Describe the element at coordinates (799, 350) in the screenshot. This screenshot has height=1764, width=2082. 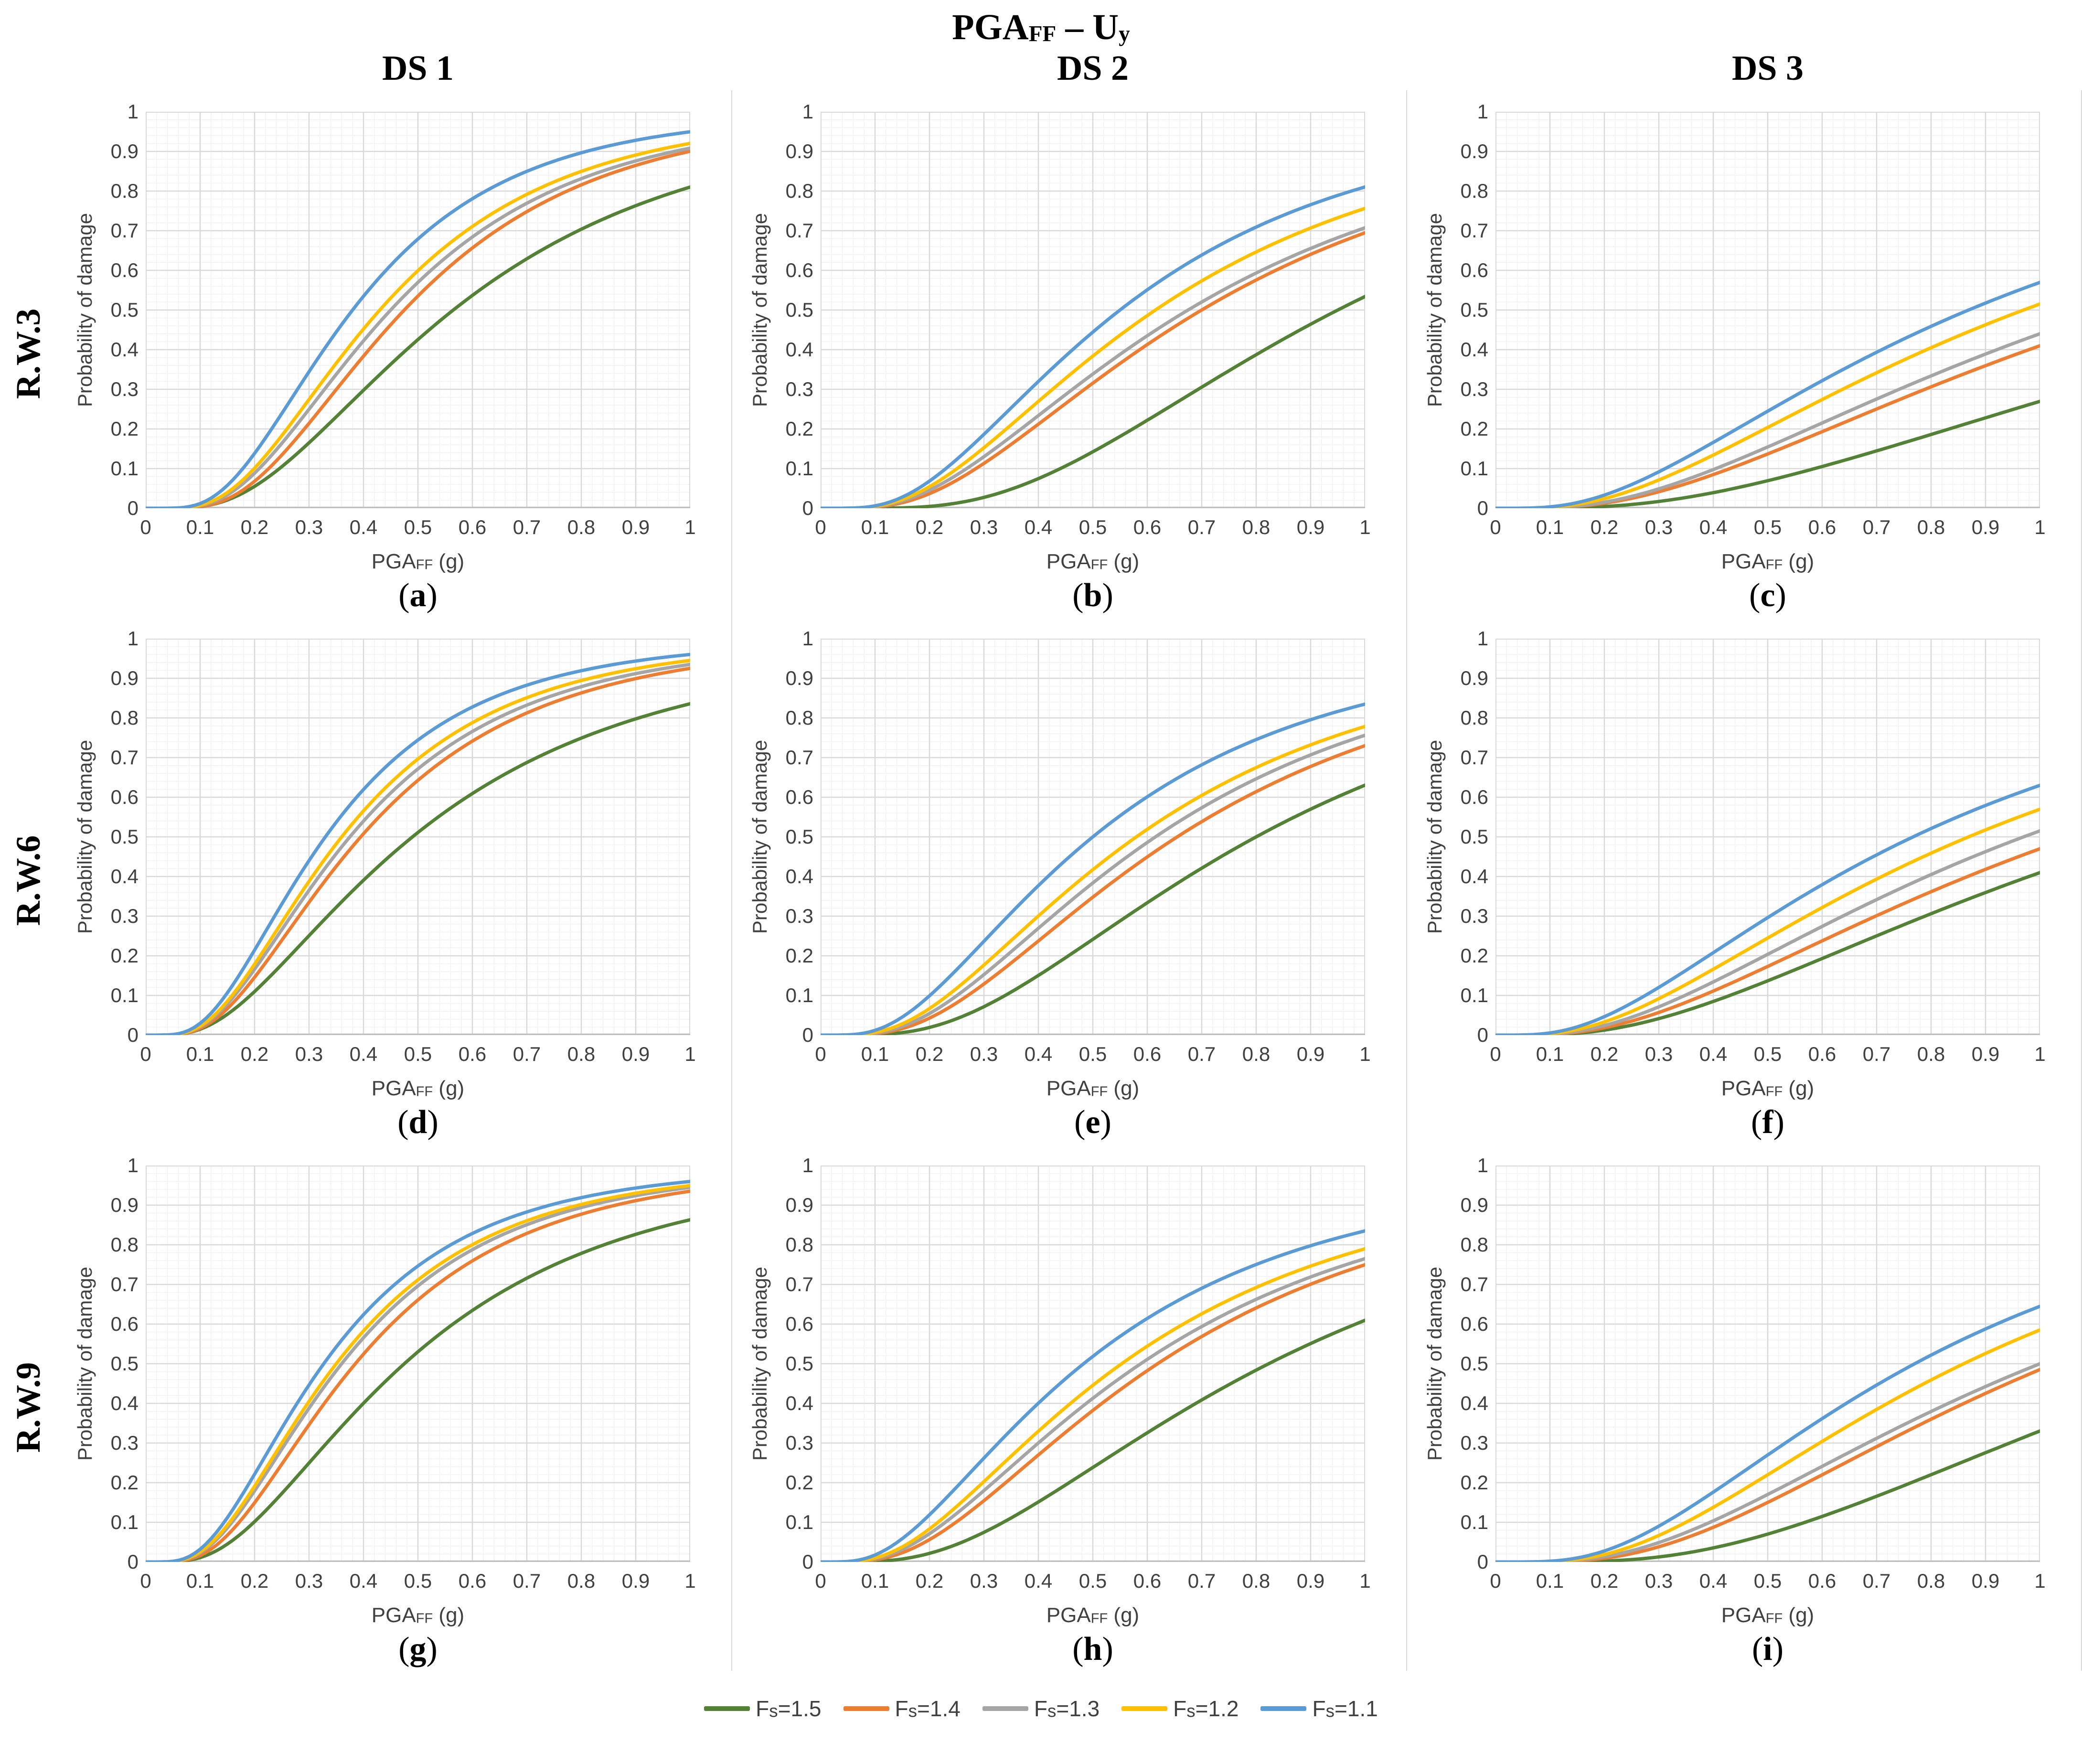
I see `y-tick-label: 0.4` at that location.